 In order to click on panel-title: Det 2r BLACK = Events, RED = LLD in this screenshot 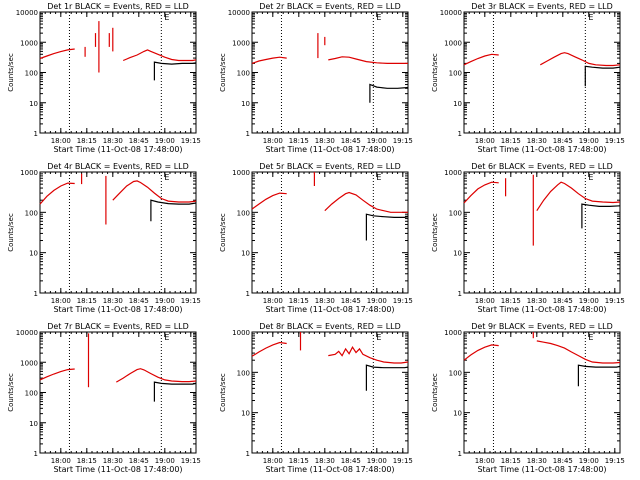, I will do `click(330, 6)`.